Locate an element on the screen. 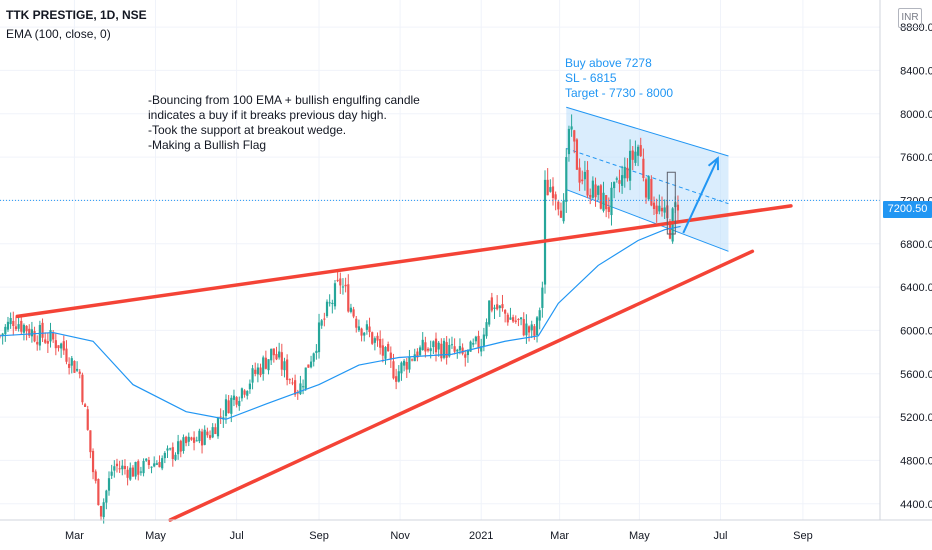 The width and height of the screenshot is (932, 550). x-tick-label: Sep is located at coordinates (803, 536).